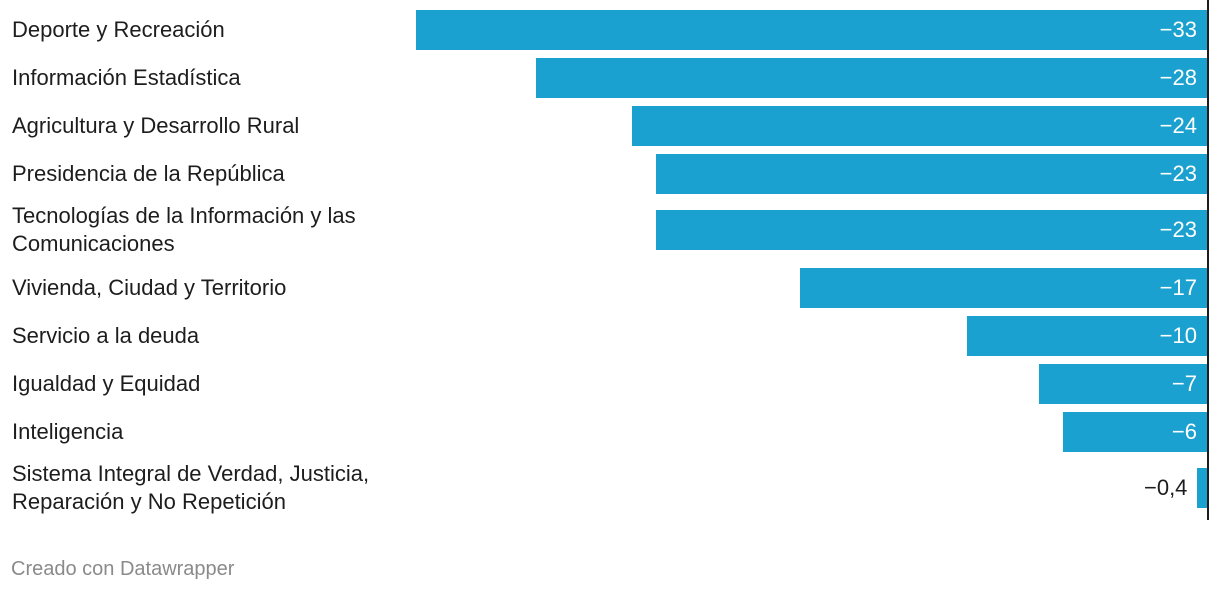 The width and height of the screenshot is (1220, 594). What do you see at coordinates (1165, 487) in the screenshot?
I see `value-label: −0,4` at bounding box center [1165, 487].